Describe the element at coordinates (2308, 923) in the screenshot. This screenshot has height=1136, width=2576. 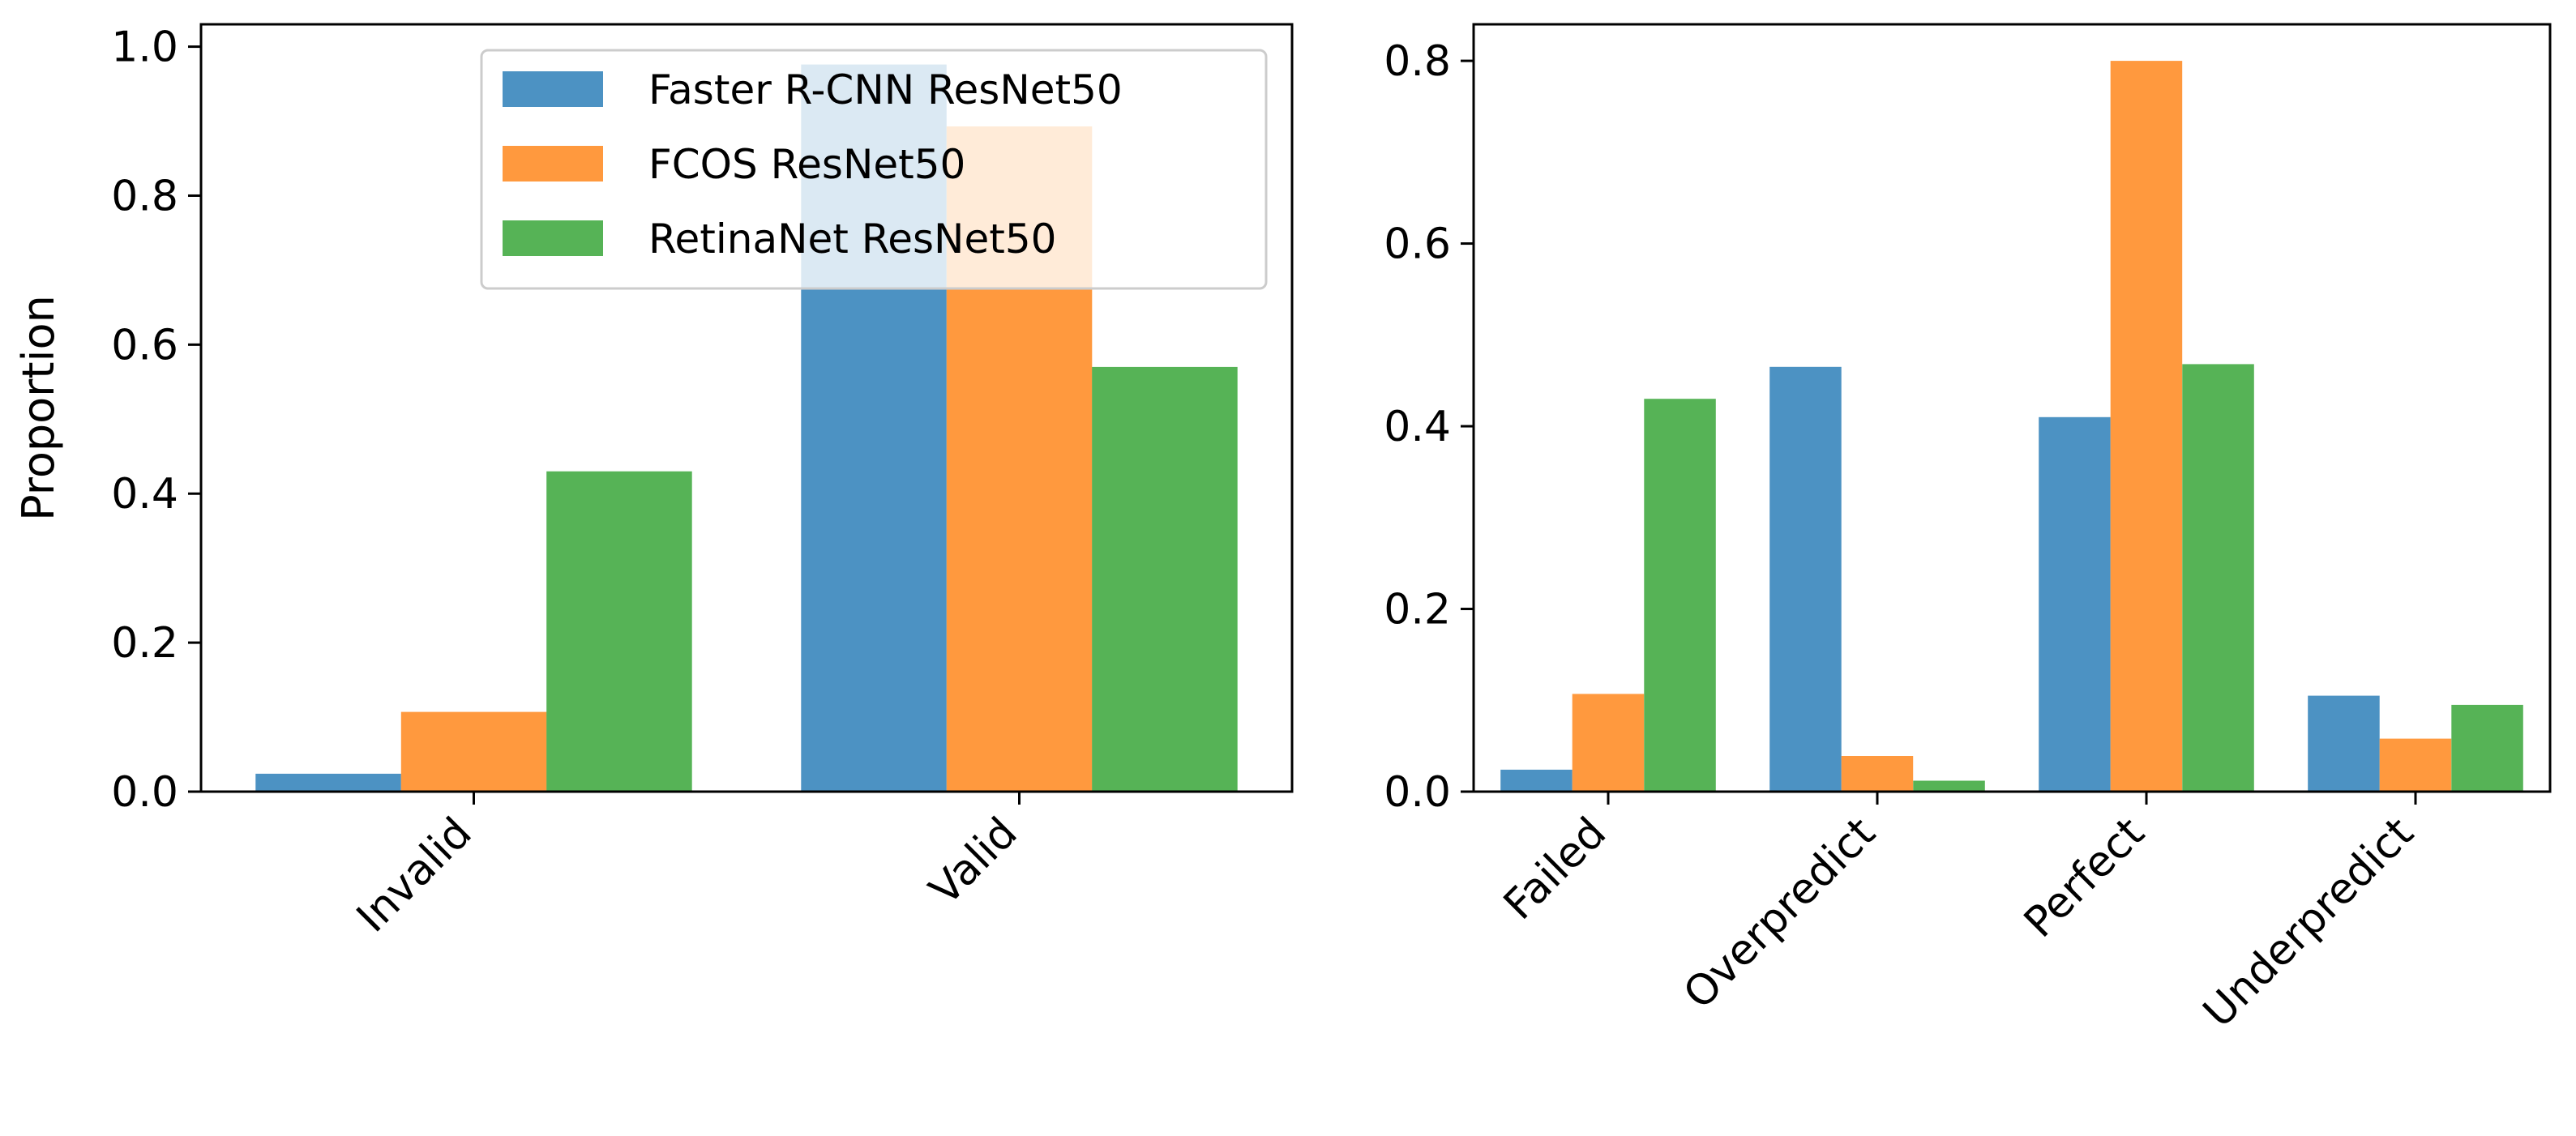
I see `right-xtick-label-underpredict: Underpredict` at that location.